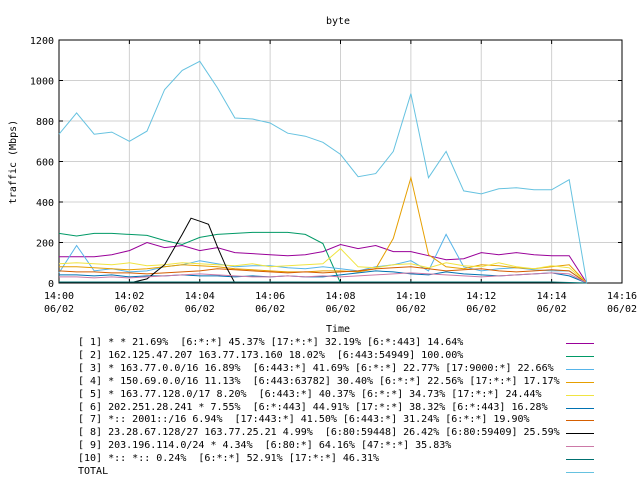  What do you see at coordinates (270, 296) in the screenshot?
I see `x-tick-label-time: 14:06` at bounding box center [270, 296].